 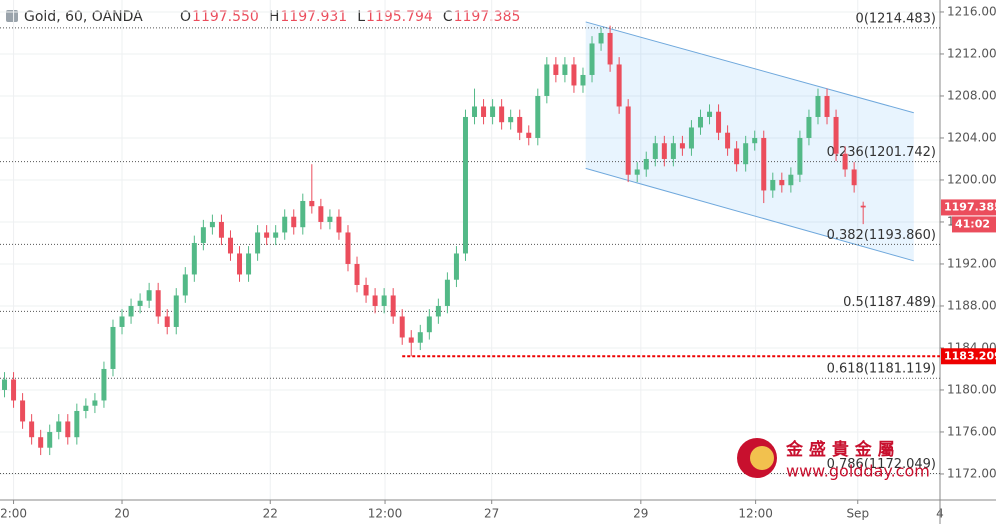 I want to click on countdown-label: 41:02, so click(x=972, y=223).